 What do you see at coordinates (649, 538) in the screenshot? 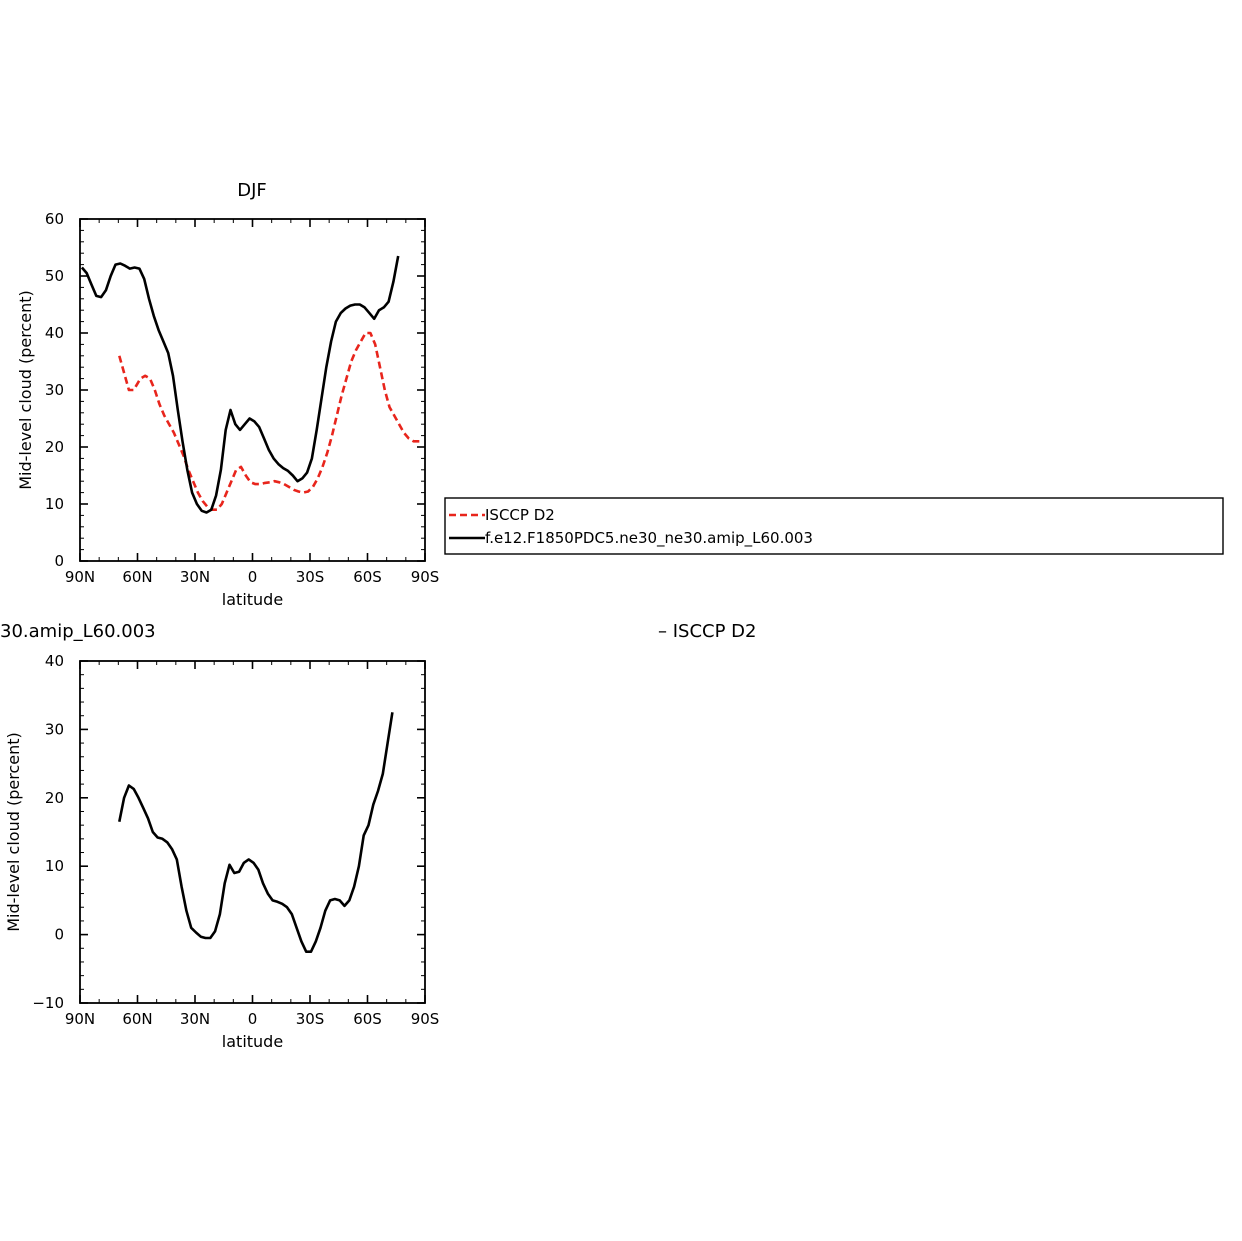
I see `legend-label: f.e12.F1850PDC5.ne30_ne30.amip_L60.003` at bounding box center [649, 538].